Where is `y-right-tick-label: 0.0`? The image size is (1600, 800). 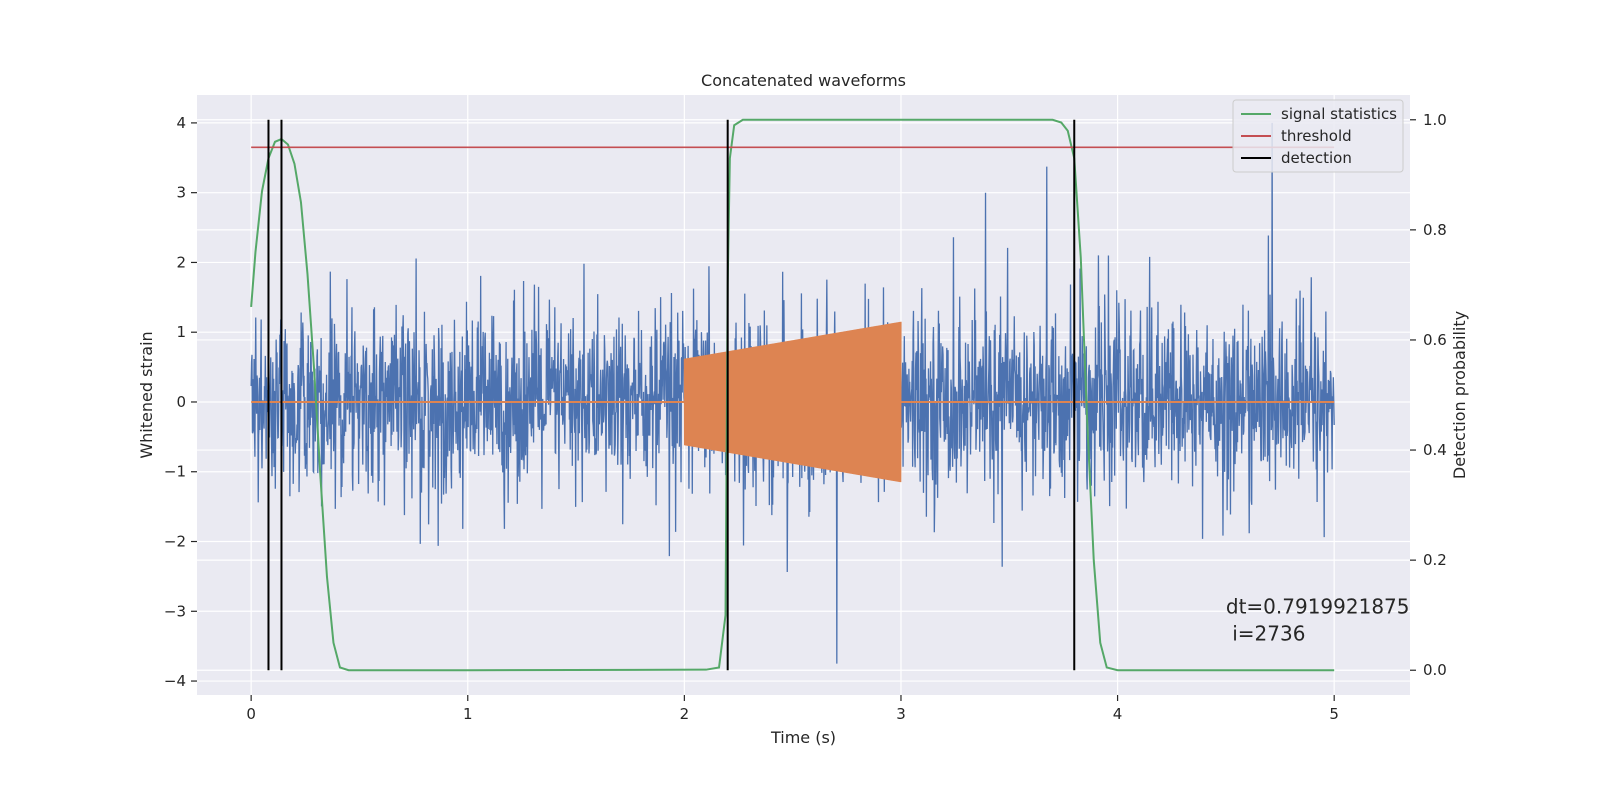
y-right-tick-label: 0.0 is located at coordinates (1435, 670).